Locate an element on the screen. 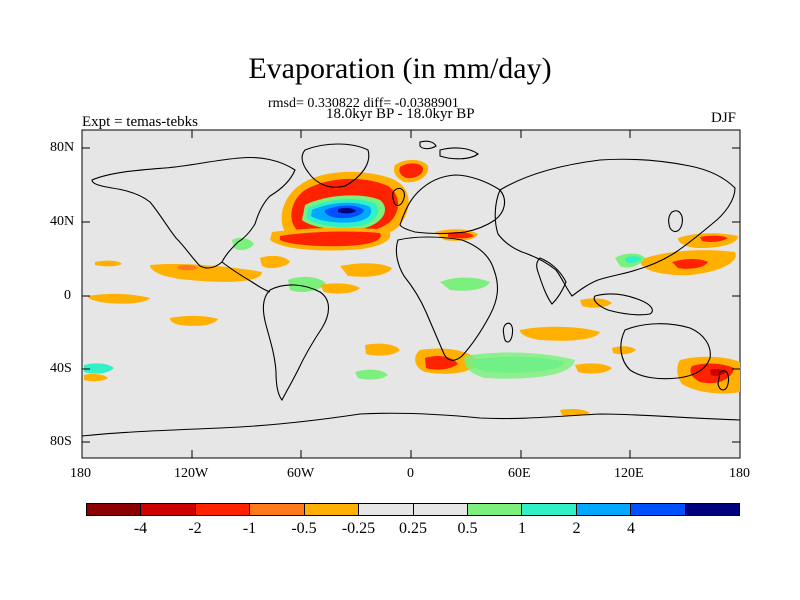  patch-north-atlantic-navy is located at coordinates (347, 210).